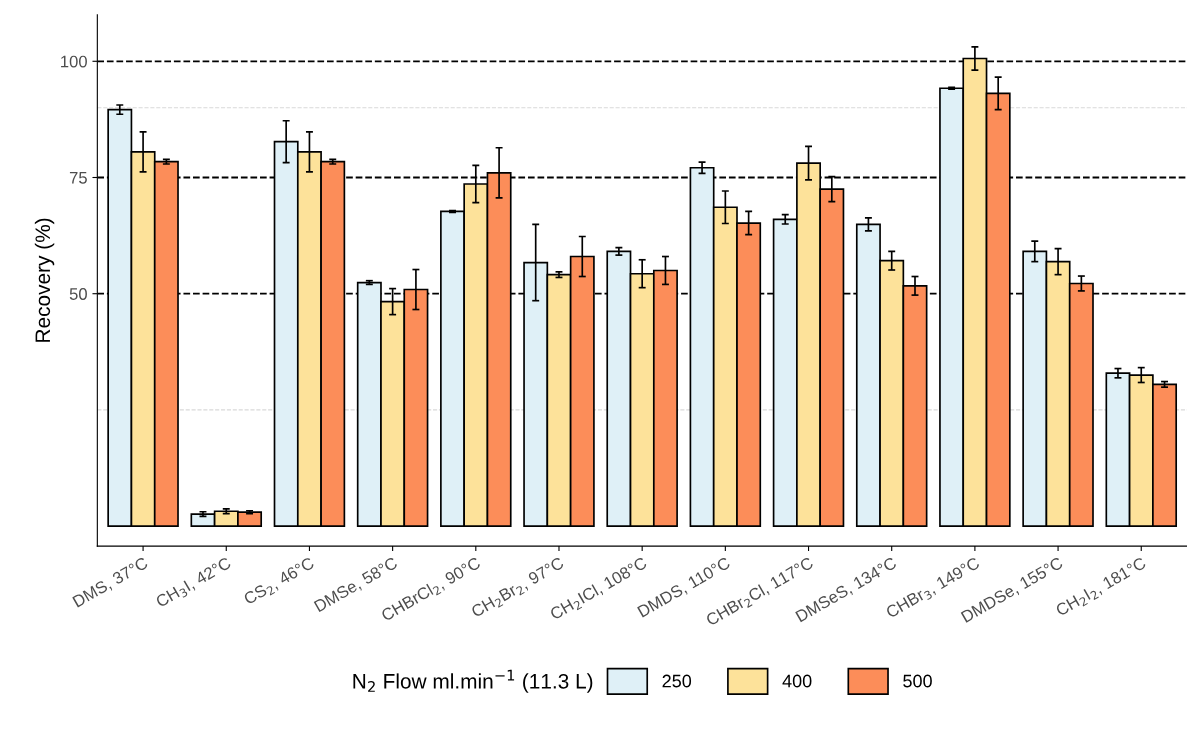  Describe the element at coordinates (797, 681) in the screenshot. I see `legend-label: 400` at that location.